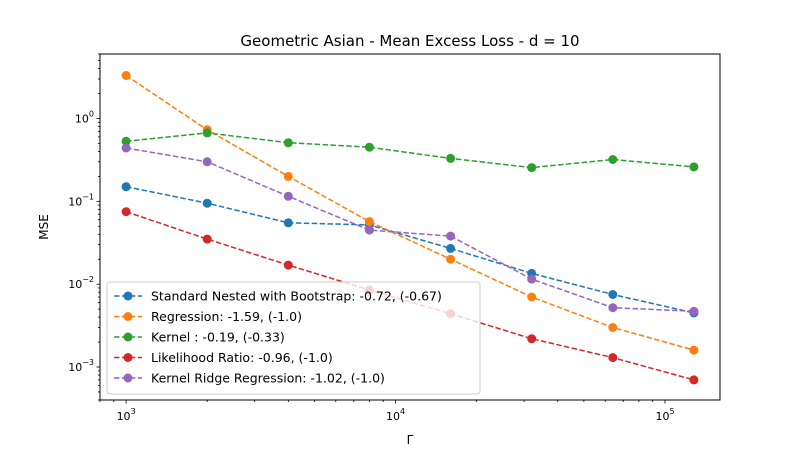  What do you see at coordinates (664, 415) in the screenshot?
I see `x-tick-label-2: 10⁵` at bounding box center [664, 415].